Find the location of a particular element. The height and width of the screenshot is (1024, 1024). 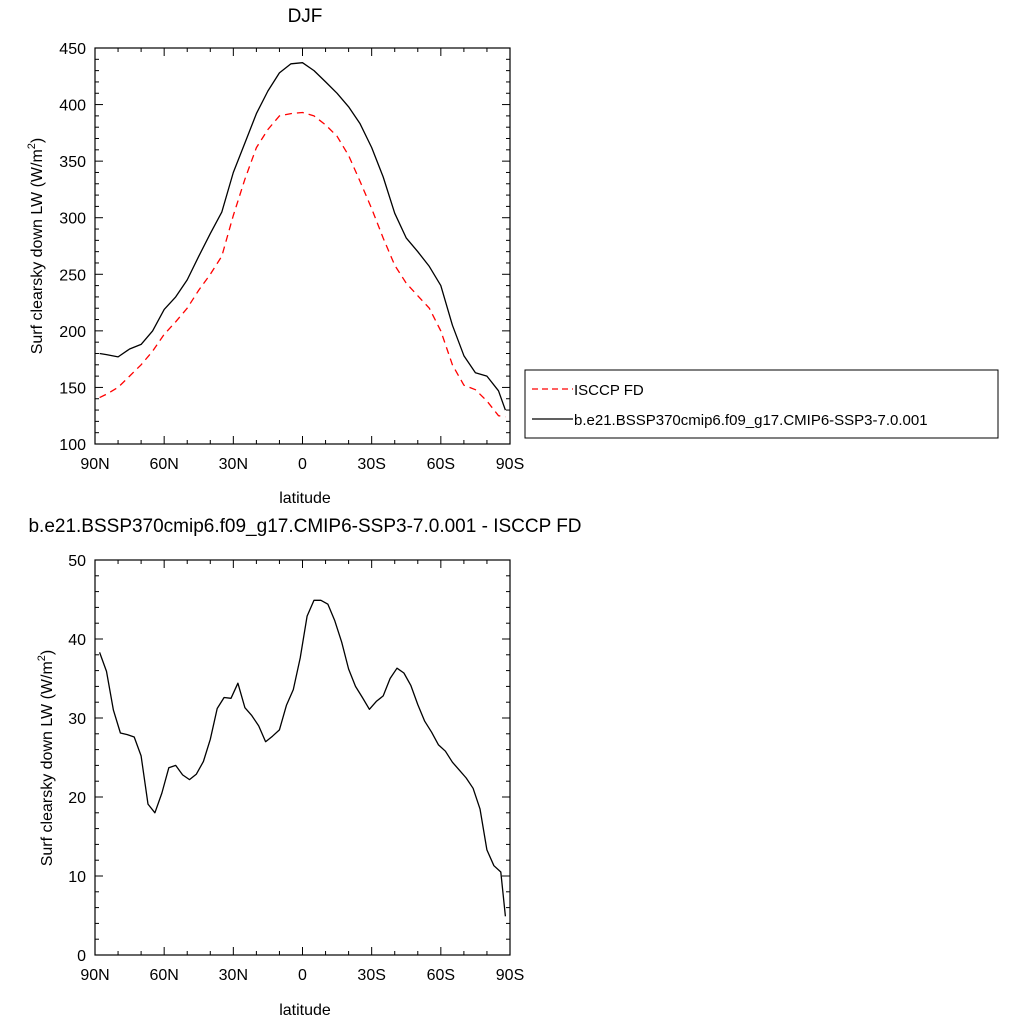

top-y-tick-label: 300 is located at coordinates (72, 219).